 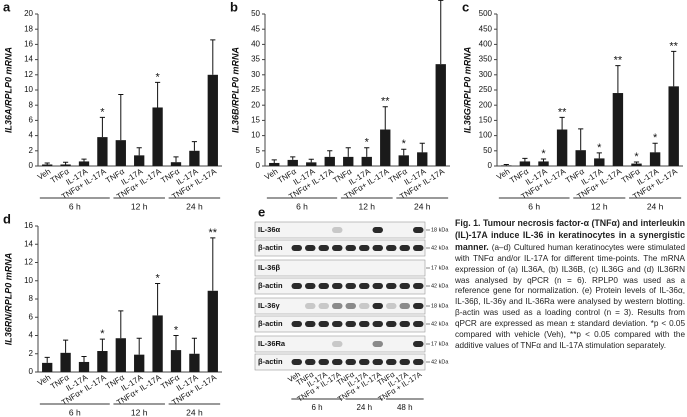 What do you see at coordinates (194, 412) in the screenshot?
I see `group-label: 24 h` at bounding box center [194, 412].